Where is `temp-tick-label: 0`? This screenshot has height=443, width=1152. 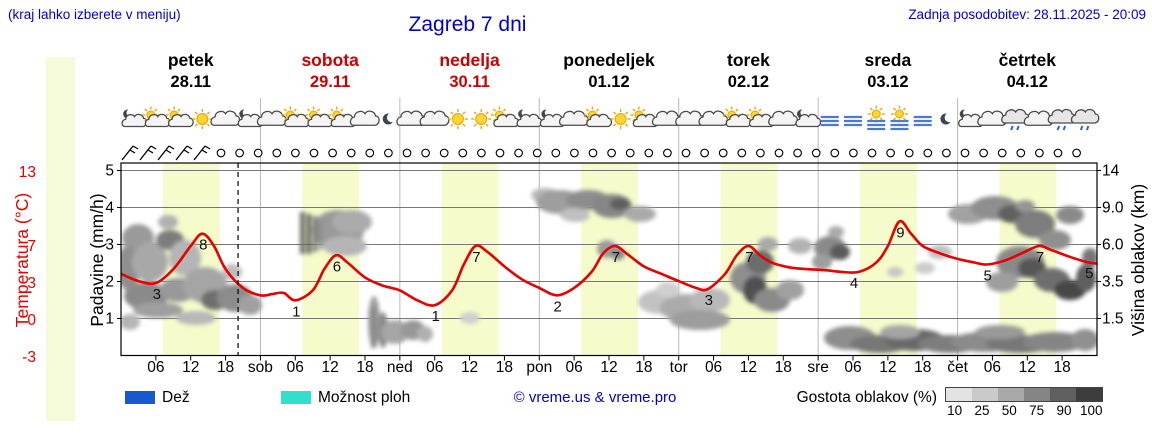 temp-tick-label: 0 is located at coordinates (31, 320).